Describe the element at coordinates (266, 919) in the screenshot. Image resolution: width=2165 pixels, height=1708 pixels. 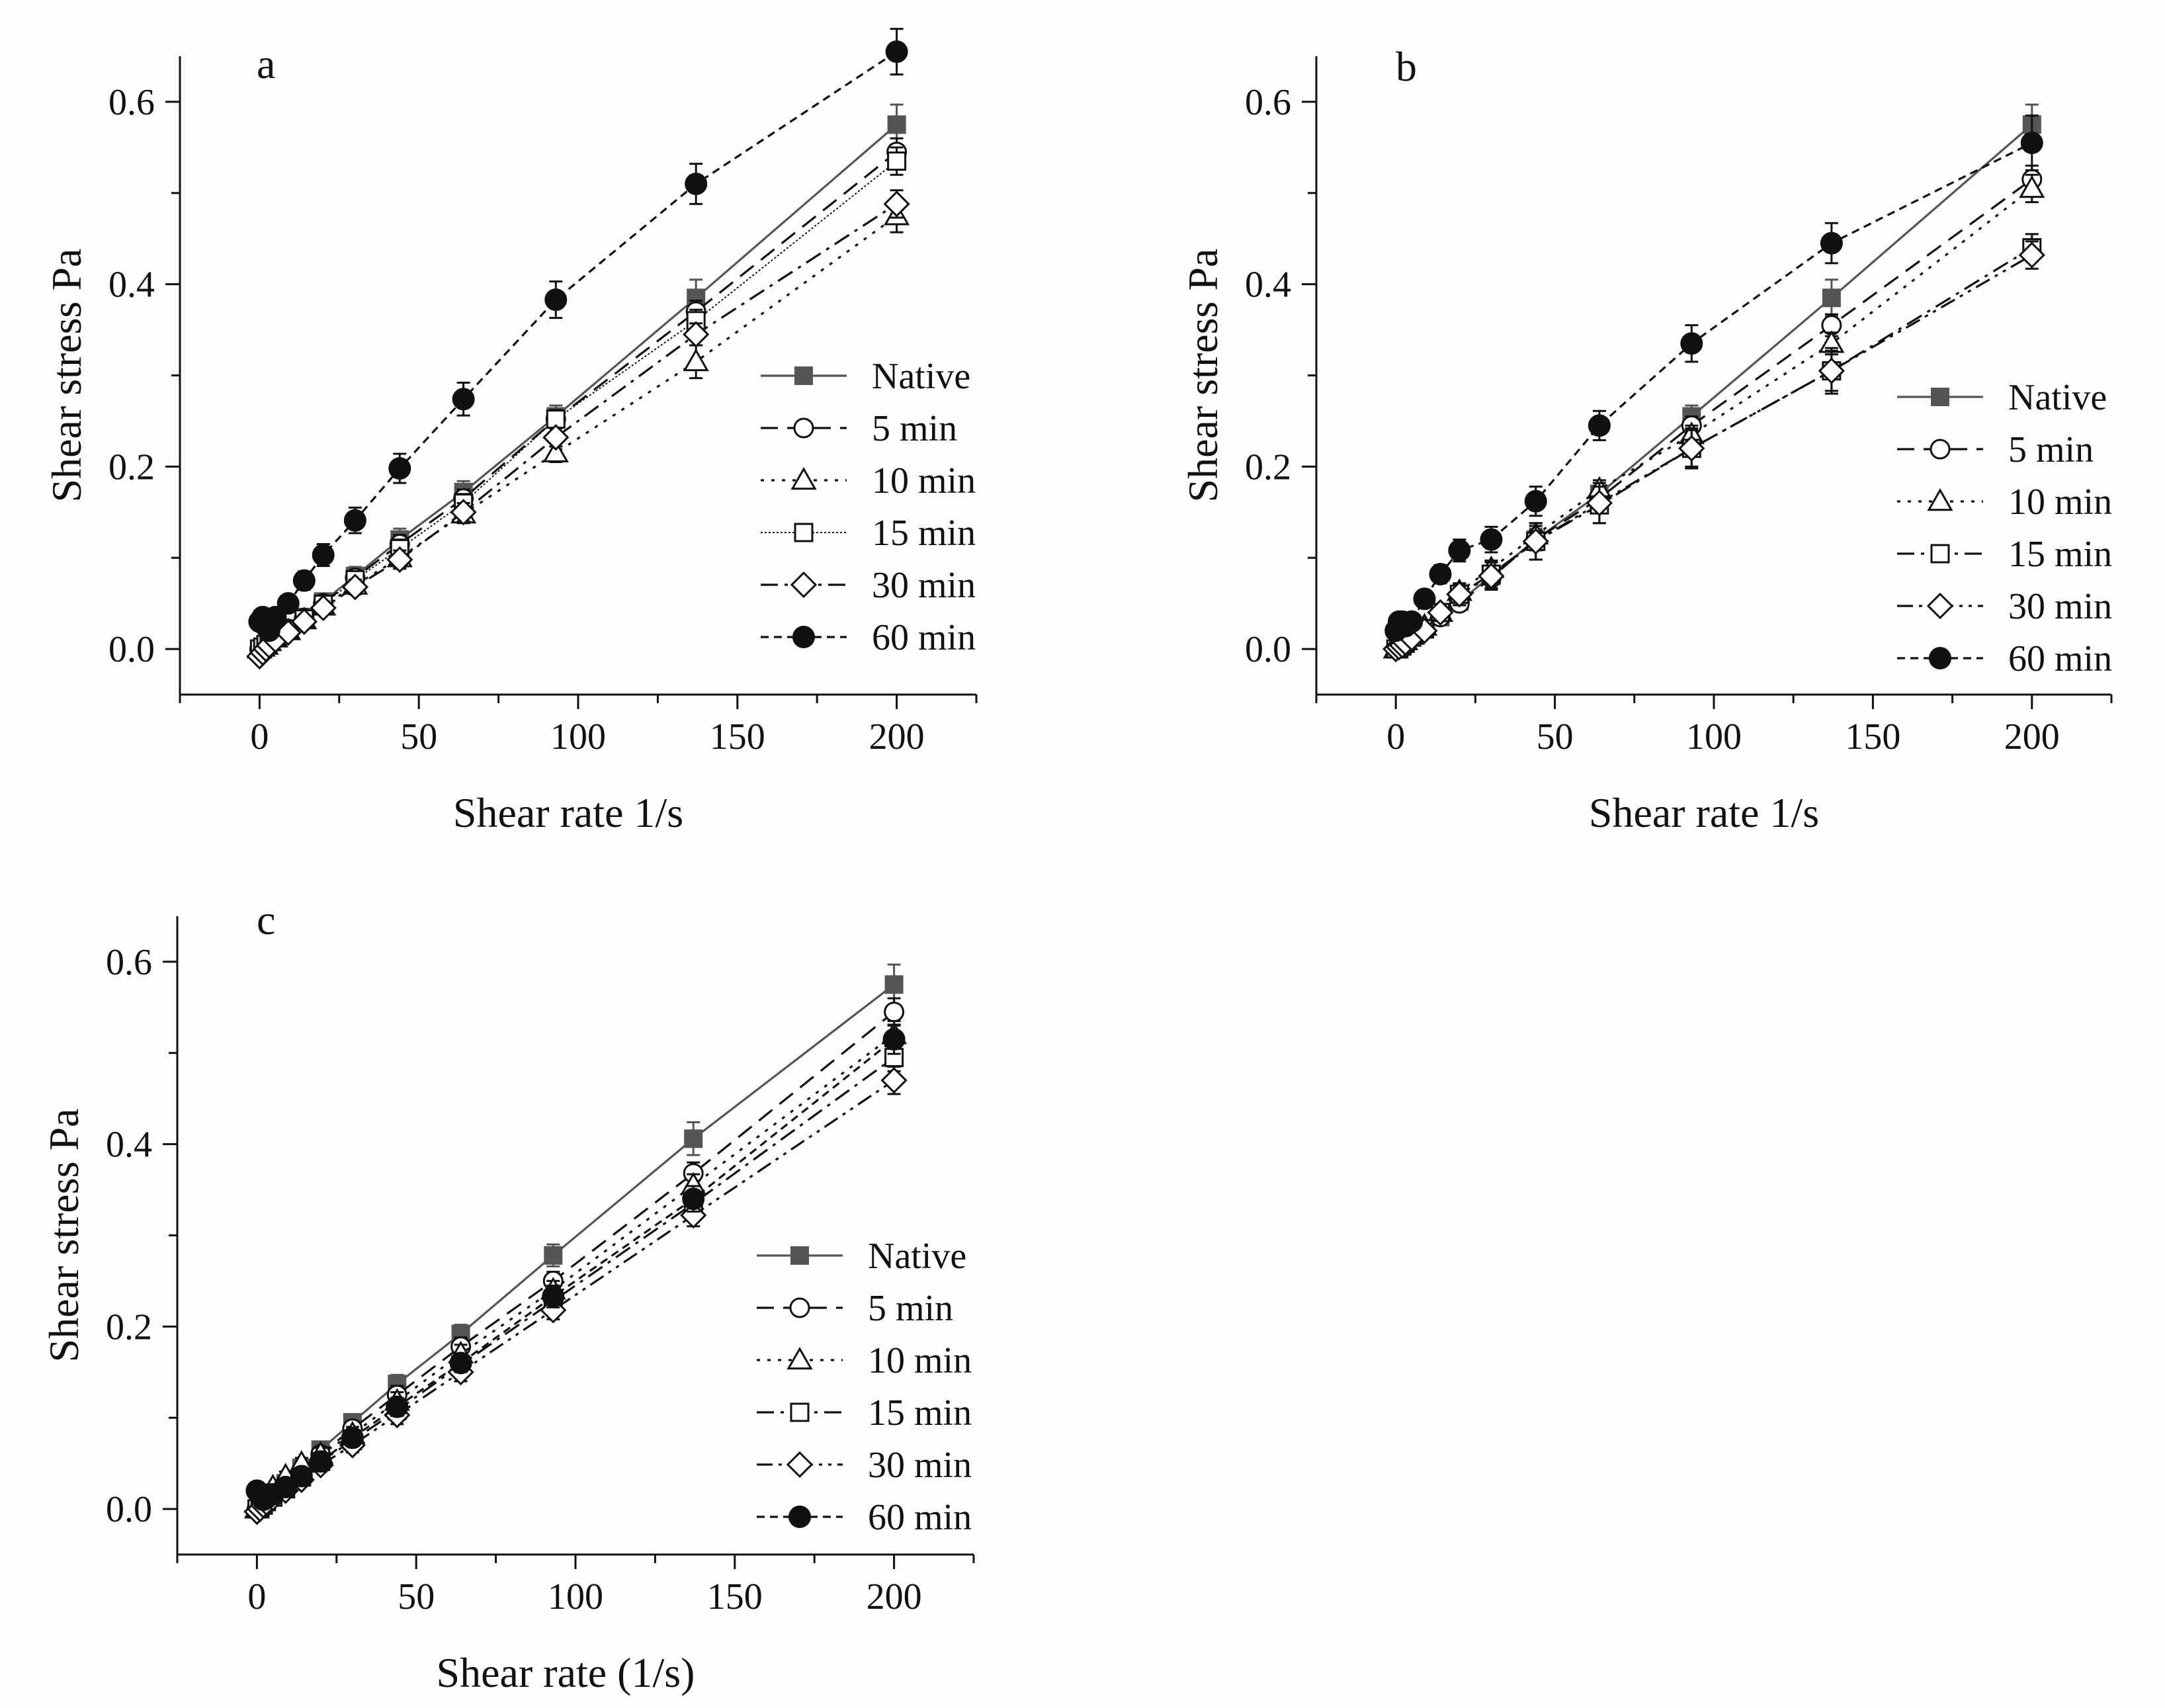
I see `panel-label: c` at that location.